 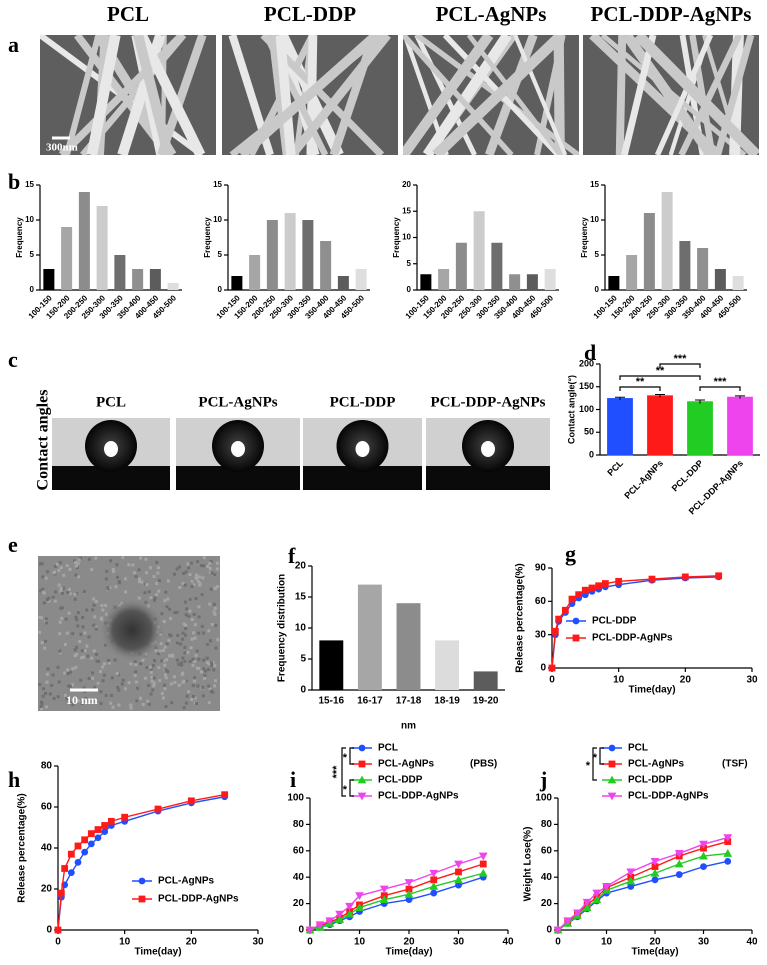 I want to click on series-line, so click(x=141, y=863).